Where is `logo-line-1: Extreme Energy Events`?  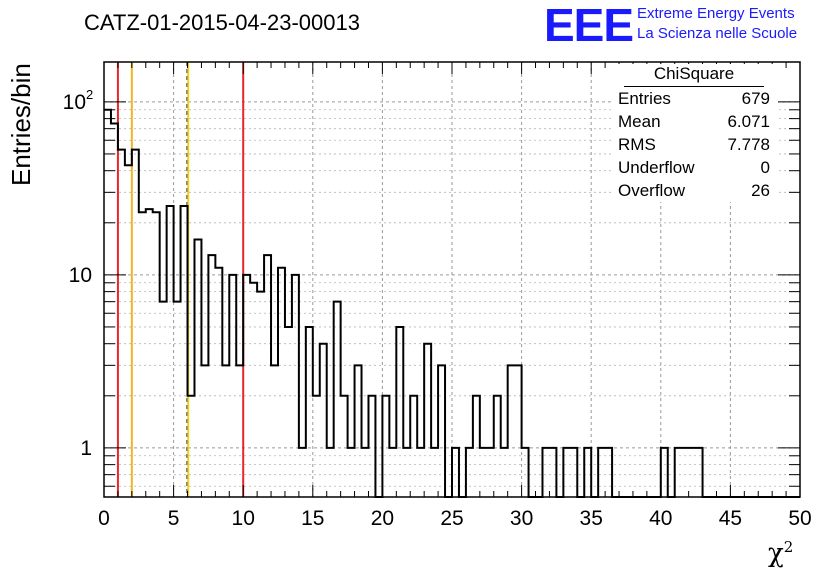
logo-line-1: Extreme Energy Events is located at coordinates (716, 13).